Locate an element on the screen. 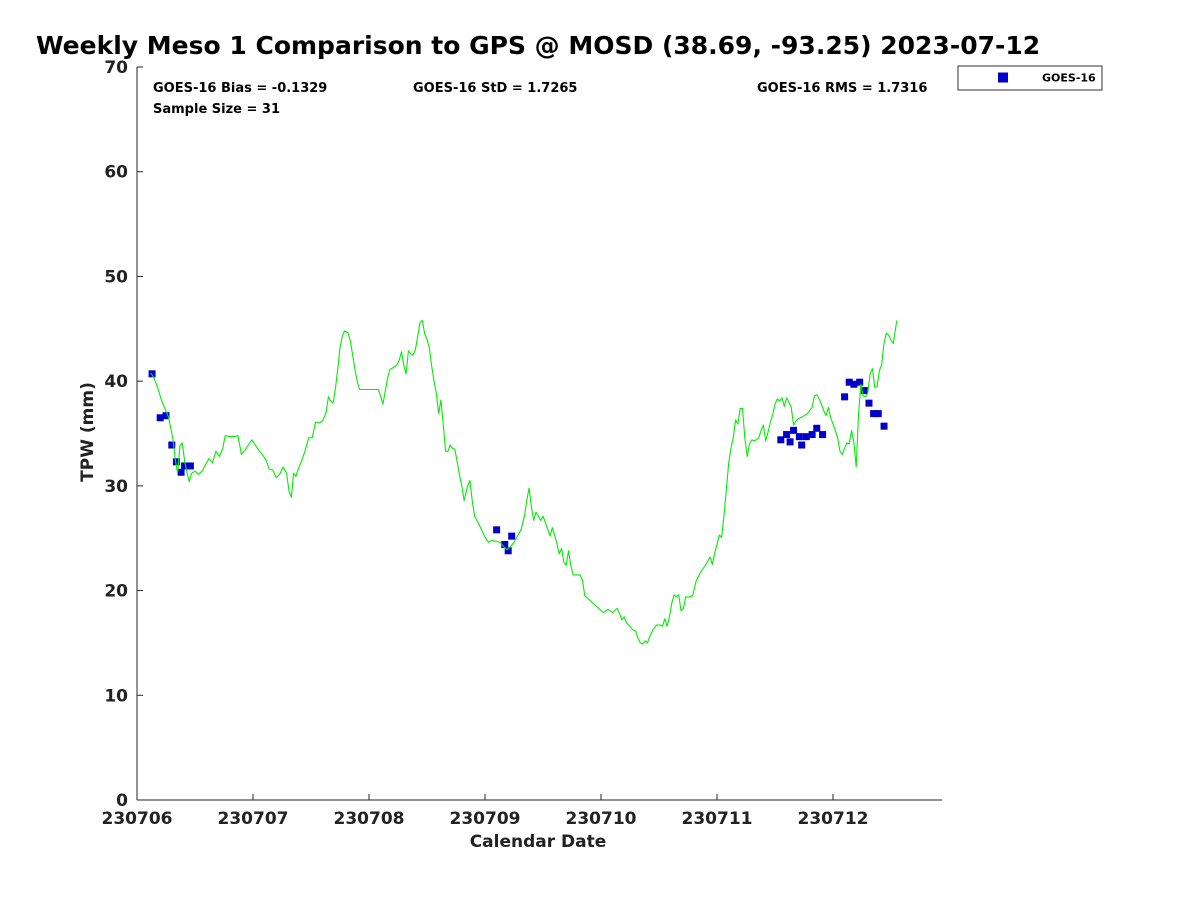 The width and height of the screenshot is (1200, 900). legend-label-goes16: GOES-16 is located at coordinates (1069, 78).